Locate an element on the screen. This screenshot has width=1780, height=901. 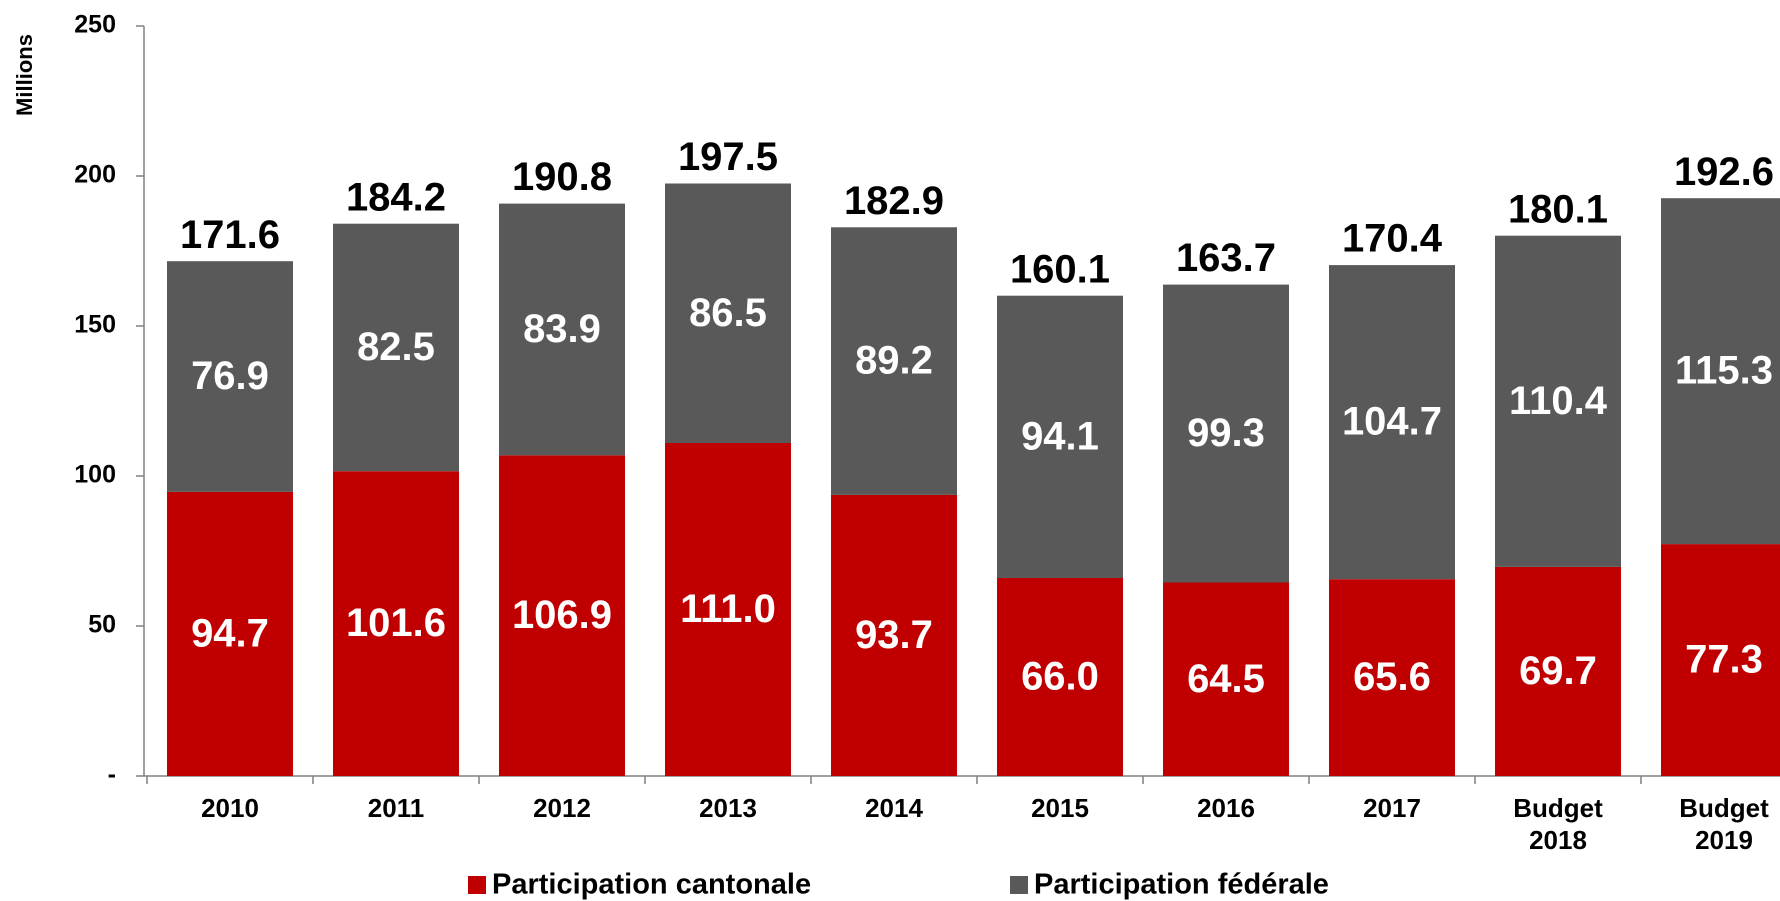
x-tick-label: 2011 is located at coordinates (396, 808).